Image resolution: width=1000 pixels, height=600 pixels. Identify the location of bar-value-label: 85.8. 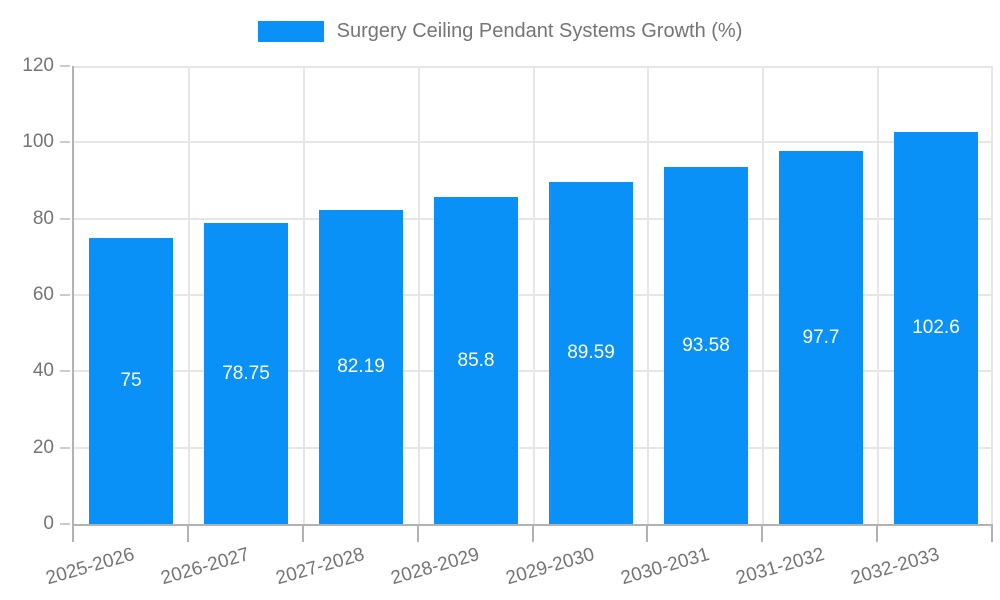
(476, 360).